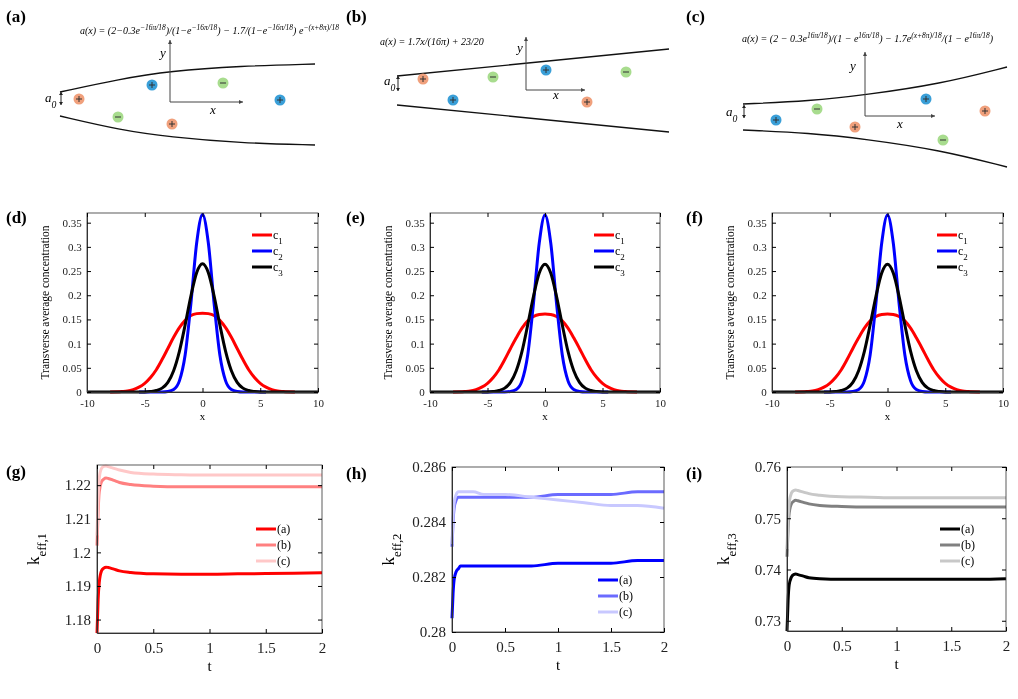  What do you see at coordinates (81, 552) in the screenshot?
I see `y-tick-label: 1.2` at bounding box center [81, 552].